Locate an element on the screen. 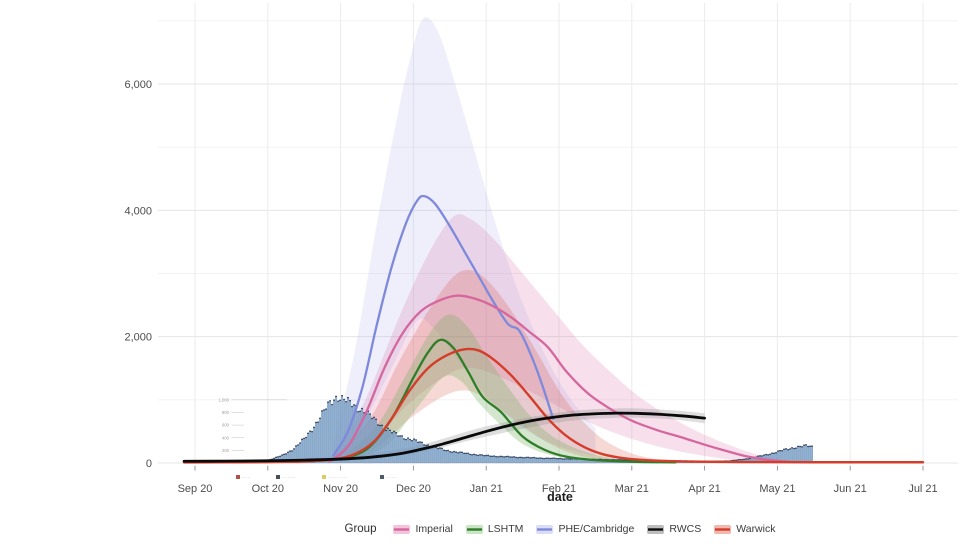 This screenshot has height=549, width=976. legend-key-icon is located at coordinates (402, 529).